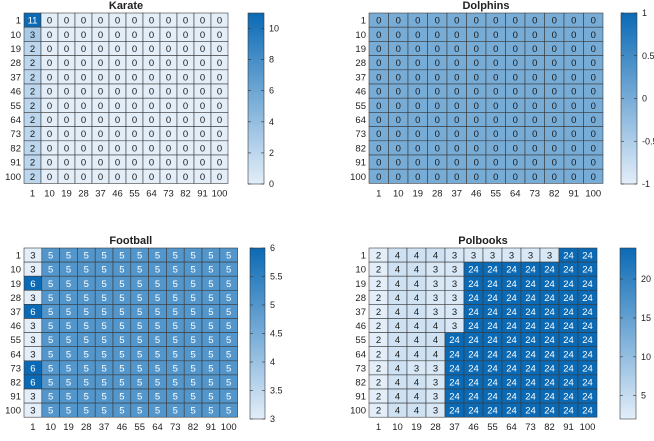  Describe the element at coordinates (100, 193) in the screenshot. I see `x-tick-label: 37` at that location.